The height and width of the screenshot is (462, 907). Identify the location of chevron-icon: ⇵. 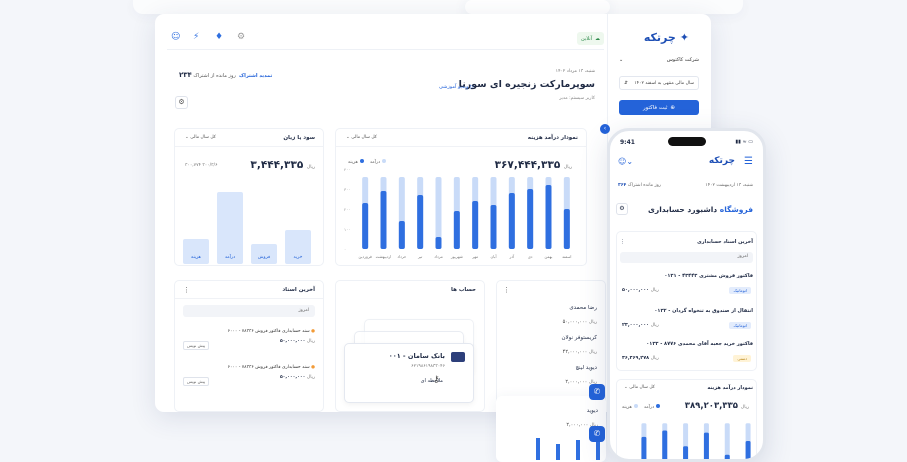
(626, 83).